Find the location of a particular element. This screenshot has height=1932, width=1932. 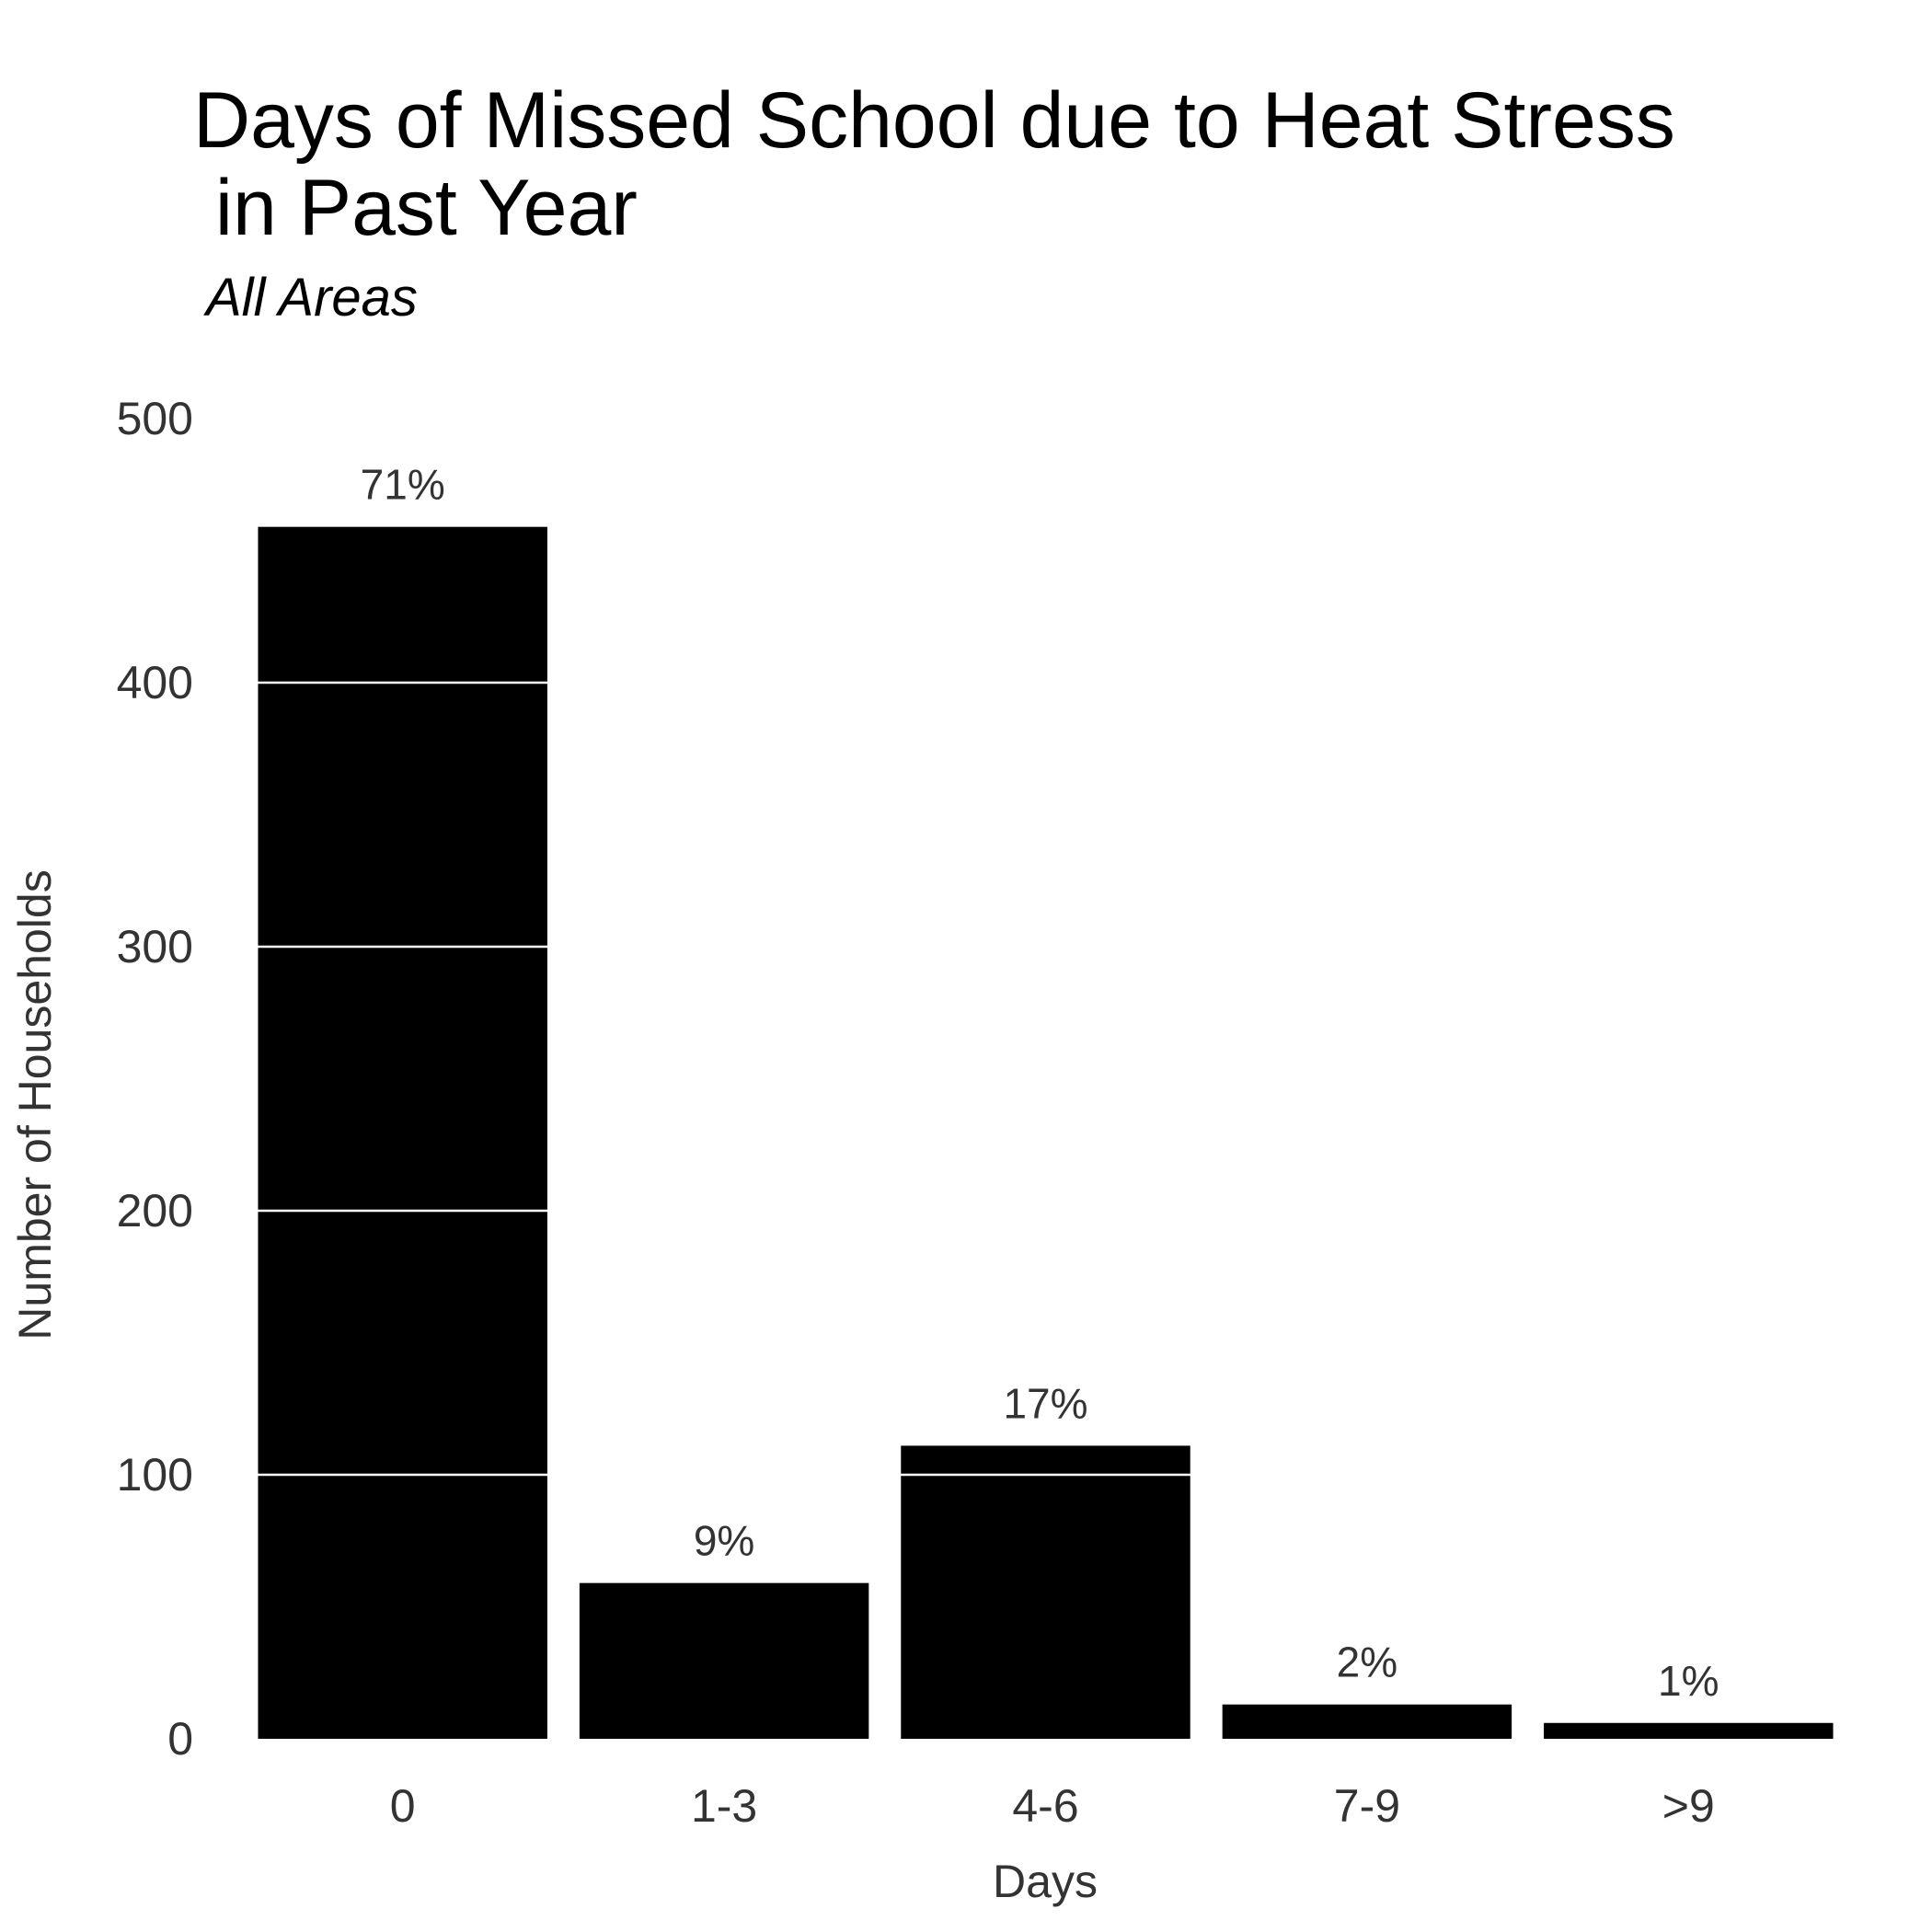

chart-title-line-2: in Past Year is located at coordinates (415, 208).